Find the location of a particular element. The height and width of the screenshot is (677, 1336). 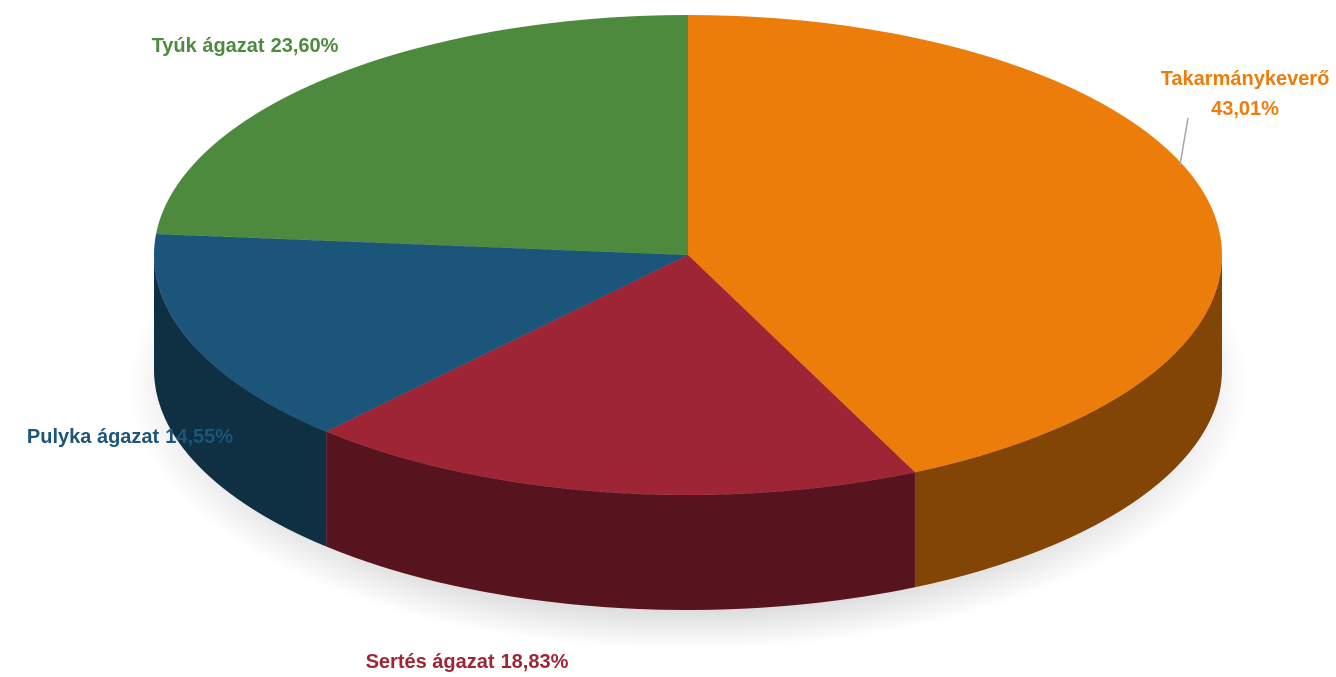

data-label: Pulyka ágazat 14,55% is located at coordinates (130, 437).